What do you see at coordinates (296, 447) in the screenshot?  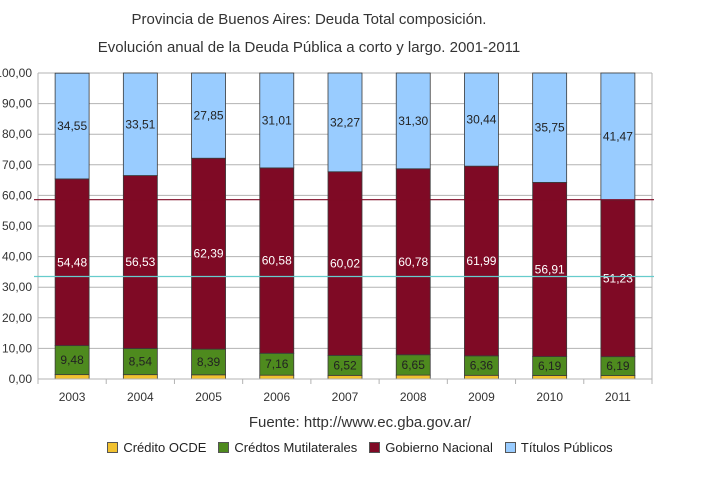 I see `legend-label: Crédtos Mutilaterales` at bounding box center [296, 447].